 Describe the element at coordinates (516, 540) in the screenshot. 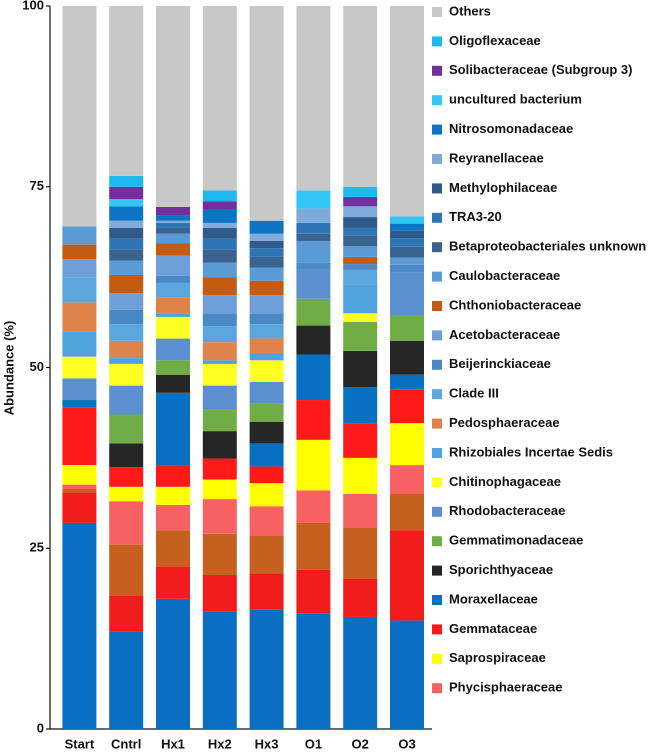

I see `legend-label: Gemmatimonadaceae` at that location.